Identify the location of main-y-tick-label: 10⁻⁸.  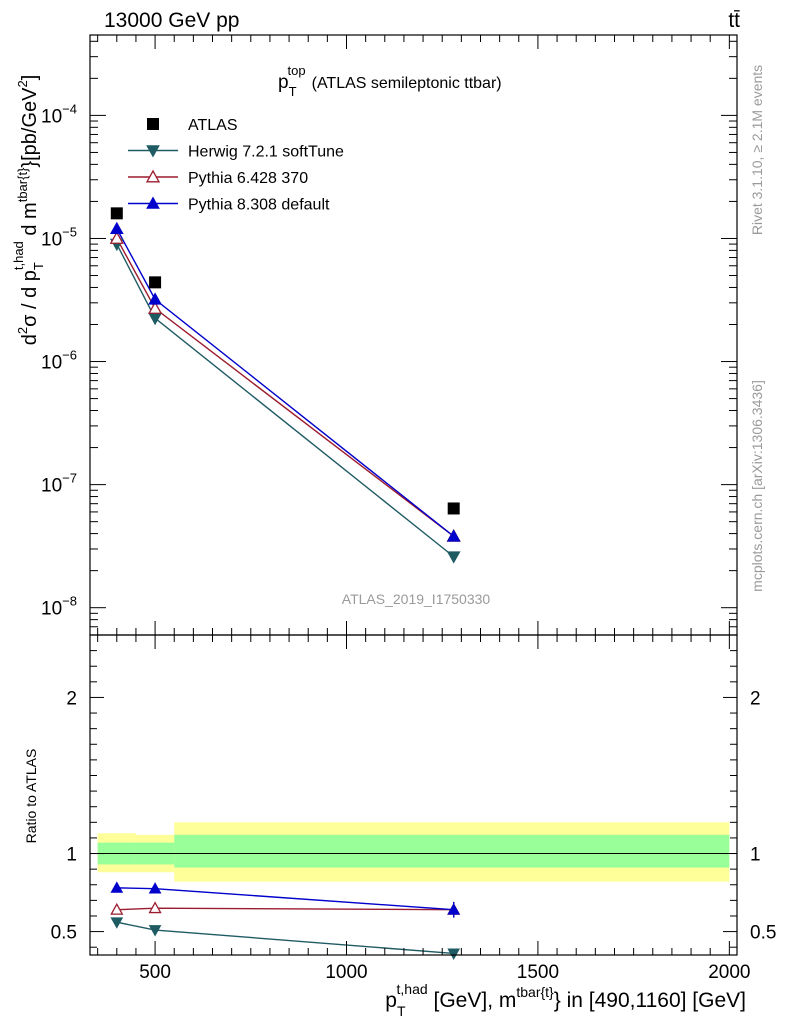
(59, 607).